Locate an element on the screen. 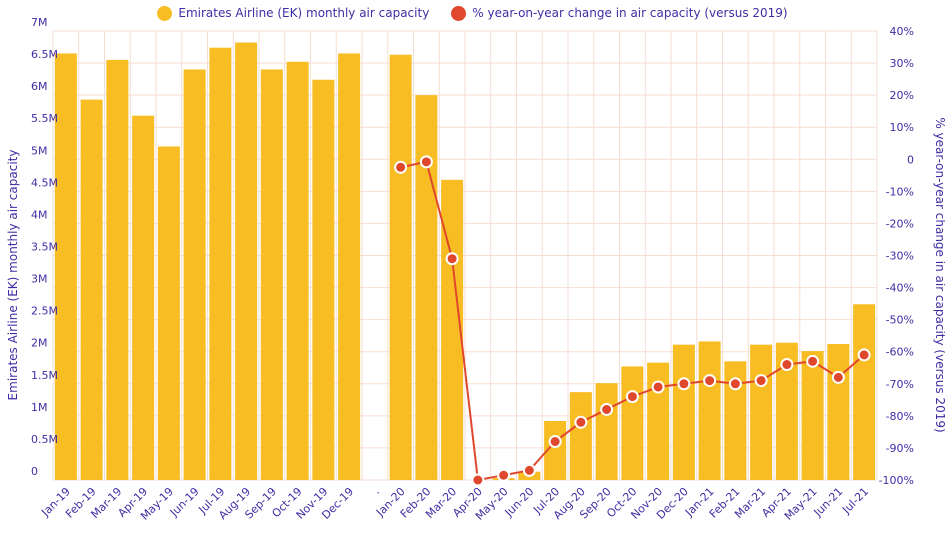 This screenshot has height=533, width=945. y-right-tick: -50% is located at coordinates (900, 320).